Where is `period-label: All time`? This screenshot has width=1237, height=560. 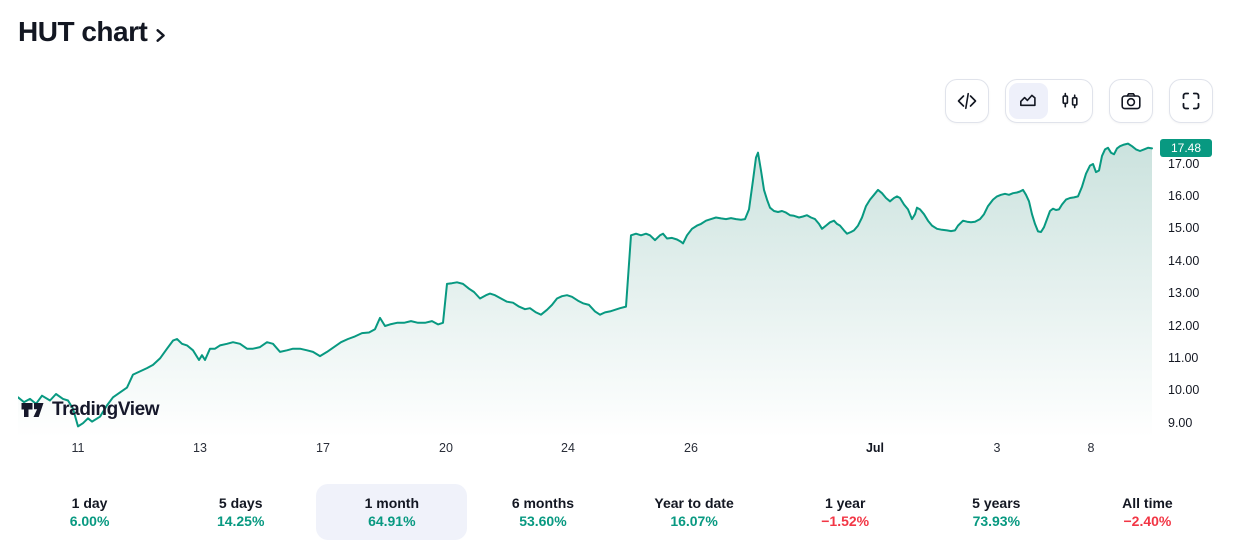
period-label: All time is located at coordinates (1147, 503).